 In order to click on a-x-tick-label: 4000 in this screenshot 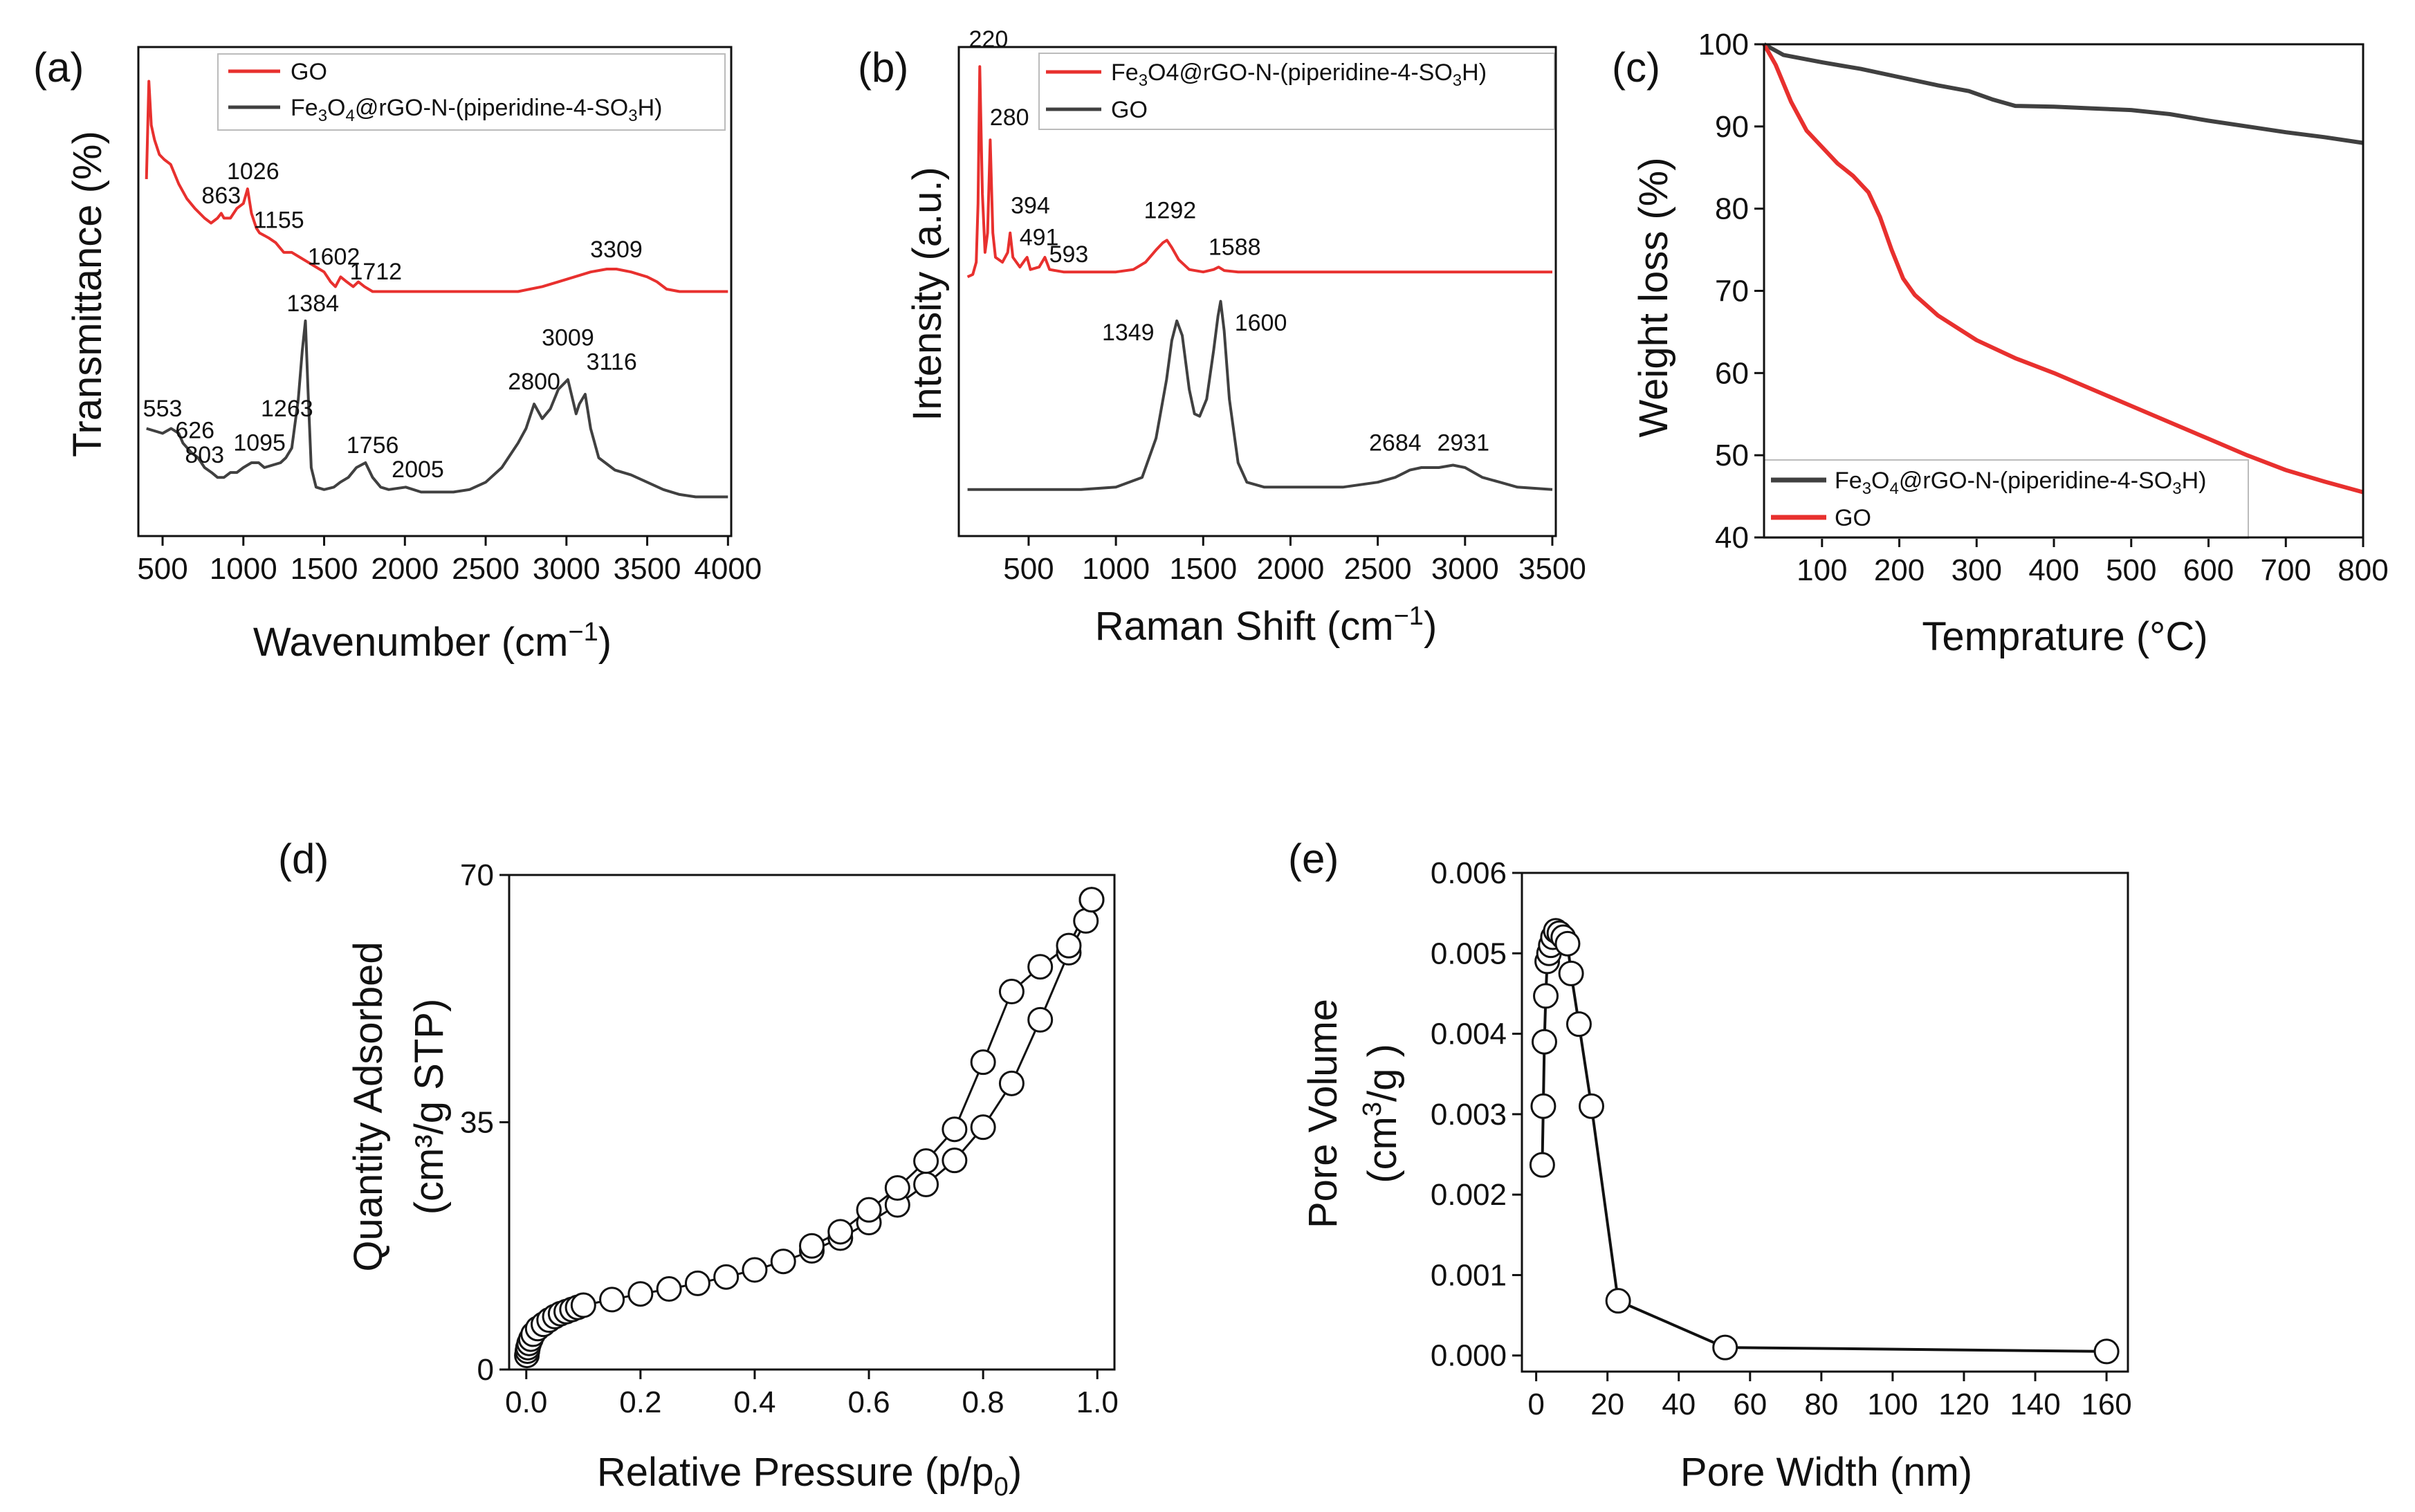, I will do `click(728, 569)`.